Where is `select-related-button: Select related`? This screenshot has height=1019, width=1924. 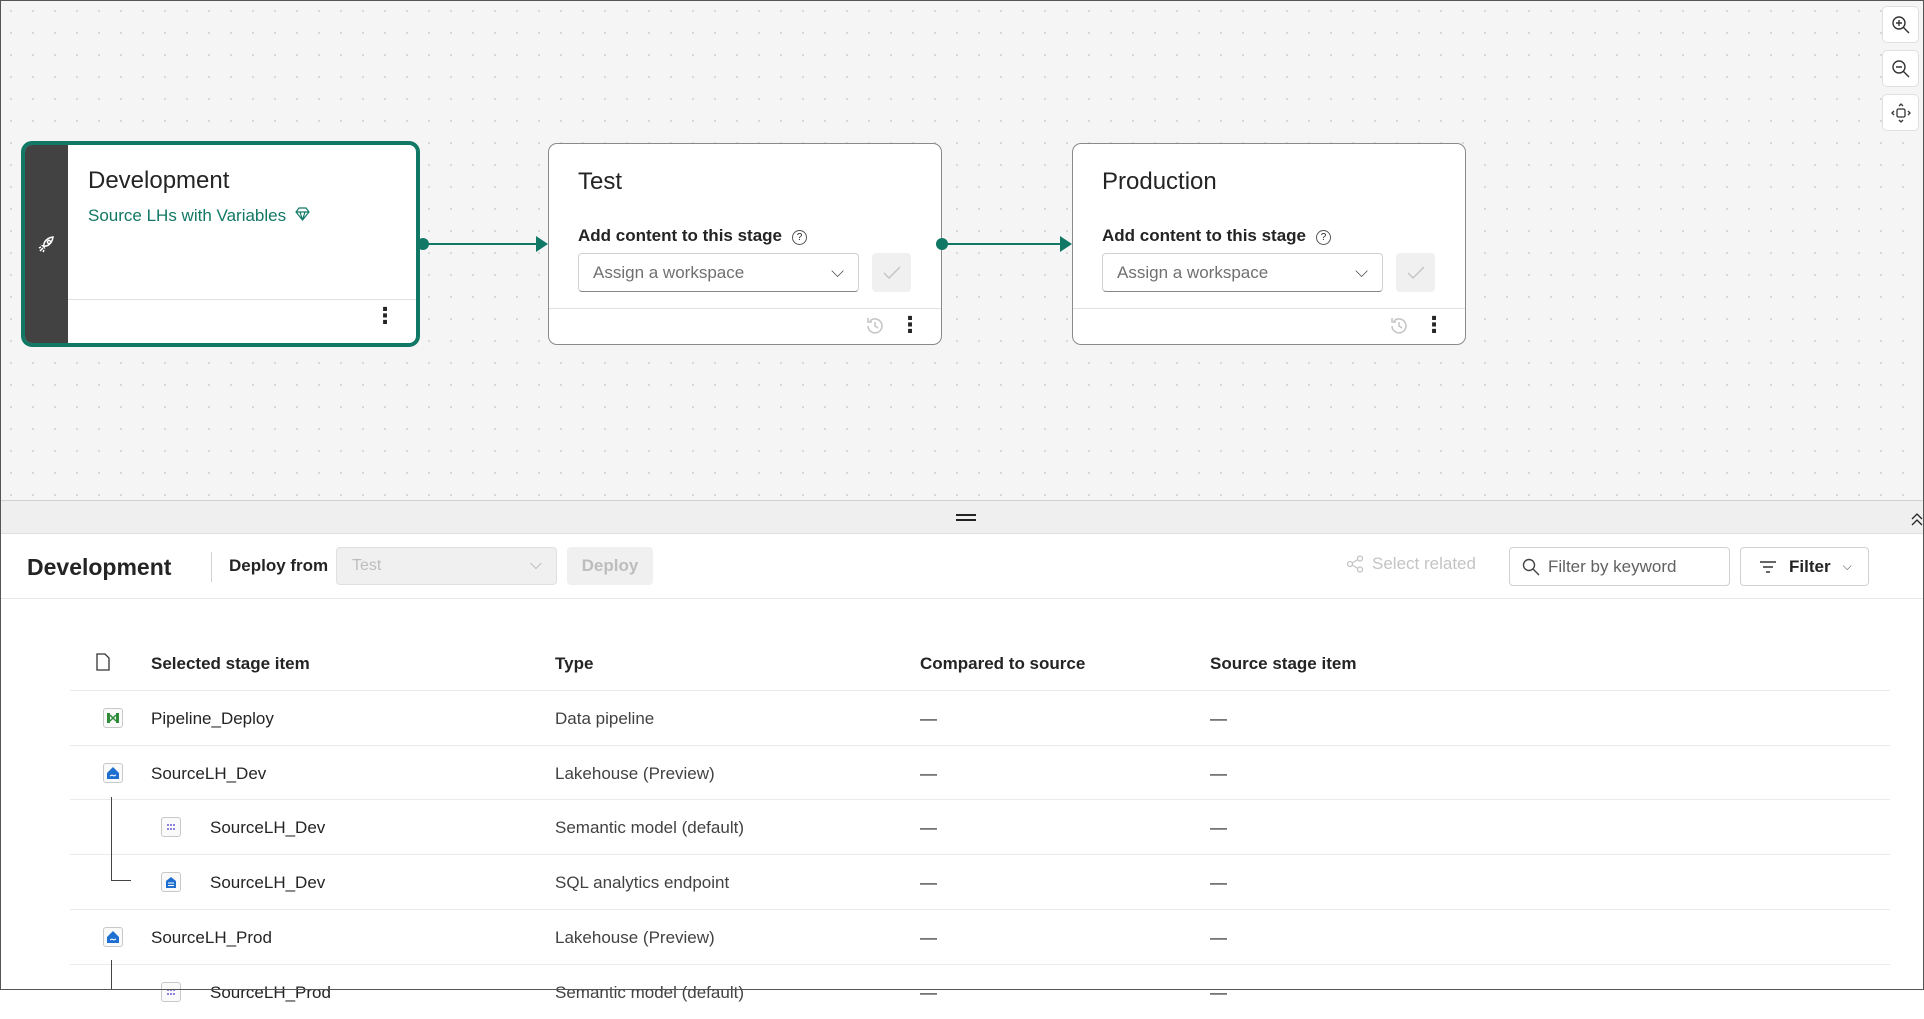
select-related-button: Select related is located at coordinates (1411, 564).